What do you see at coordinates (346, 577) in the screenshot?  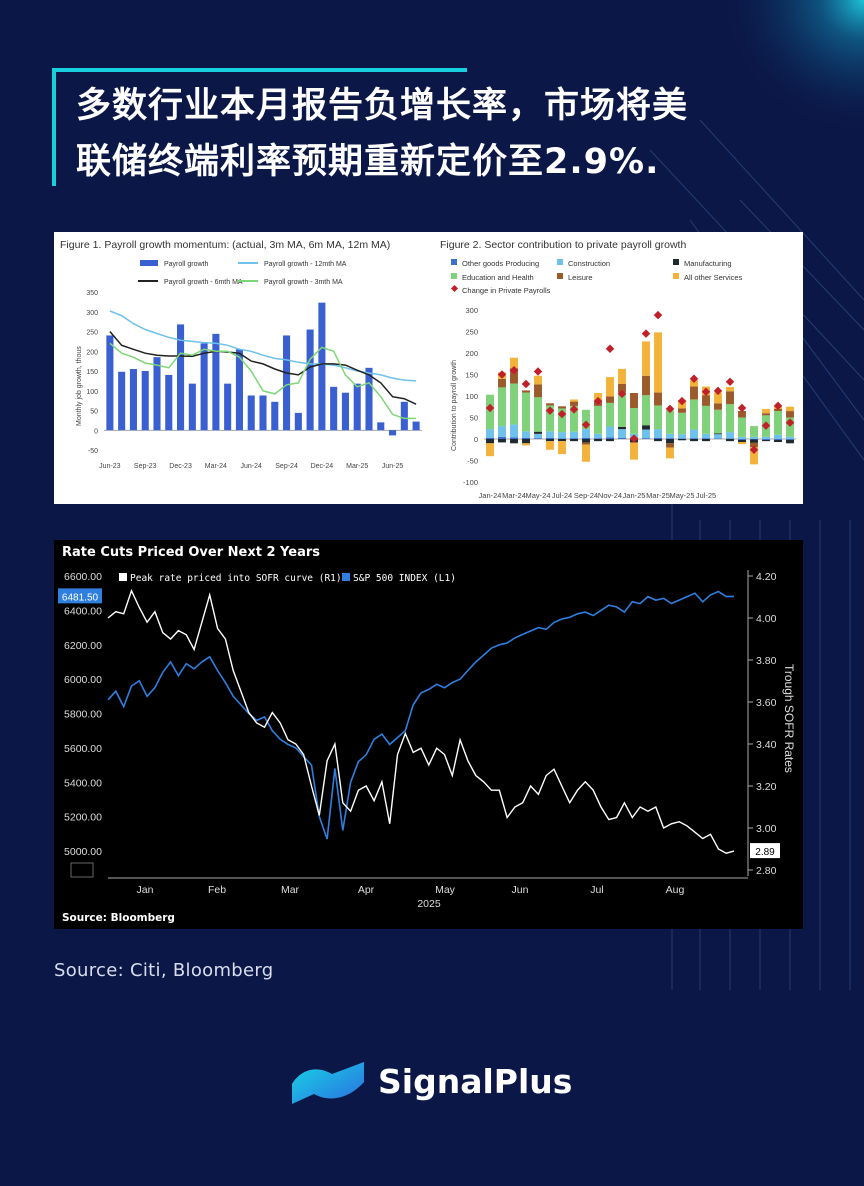 I see `legend-swatch-spx` at bounding box center [346, 577].